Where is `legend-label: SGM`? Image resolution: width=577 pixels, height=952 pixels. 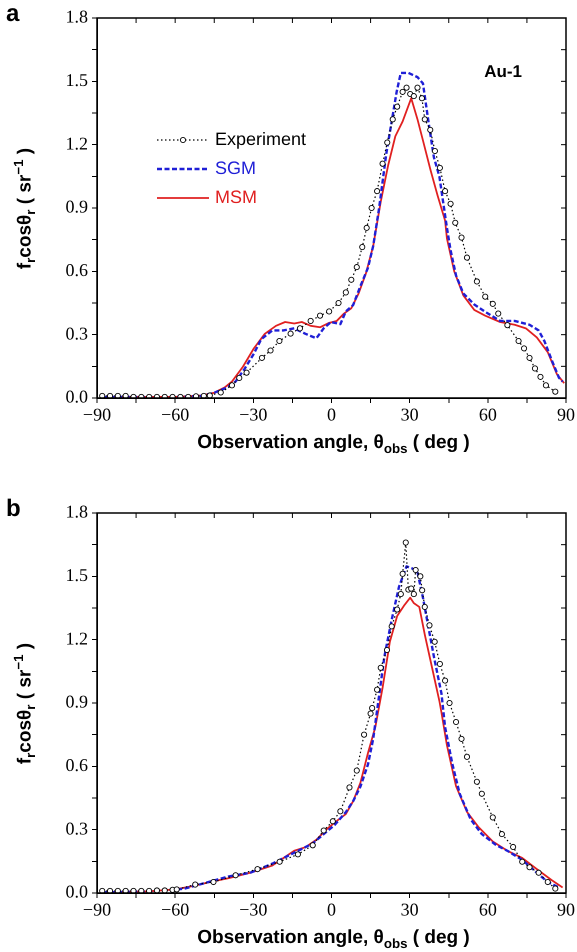 legend-label: SGM is located at coordinates (235, 168).